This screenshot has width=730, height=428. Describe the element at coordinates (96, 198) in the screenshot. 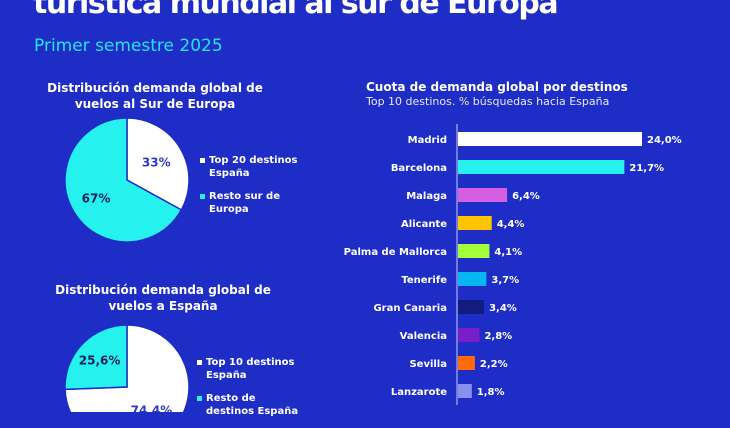

I see `pie-slice-label: 67%` at that location.